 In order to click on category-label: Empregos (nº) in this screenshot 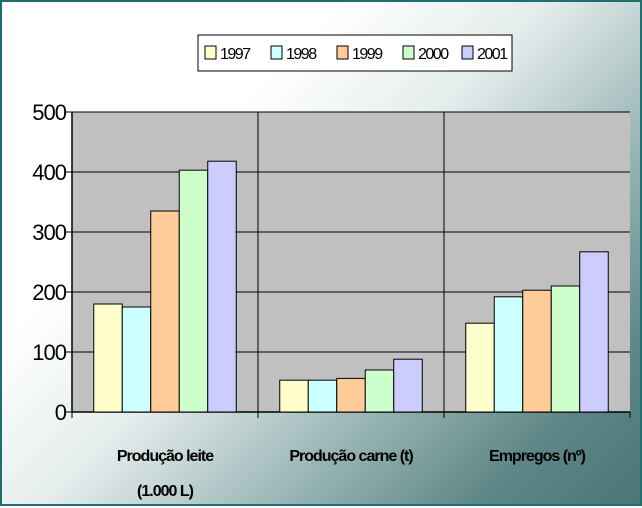, I will do `click(537, 456)`.